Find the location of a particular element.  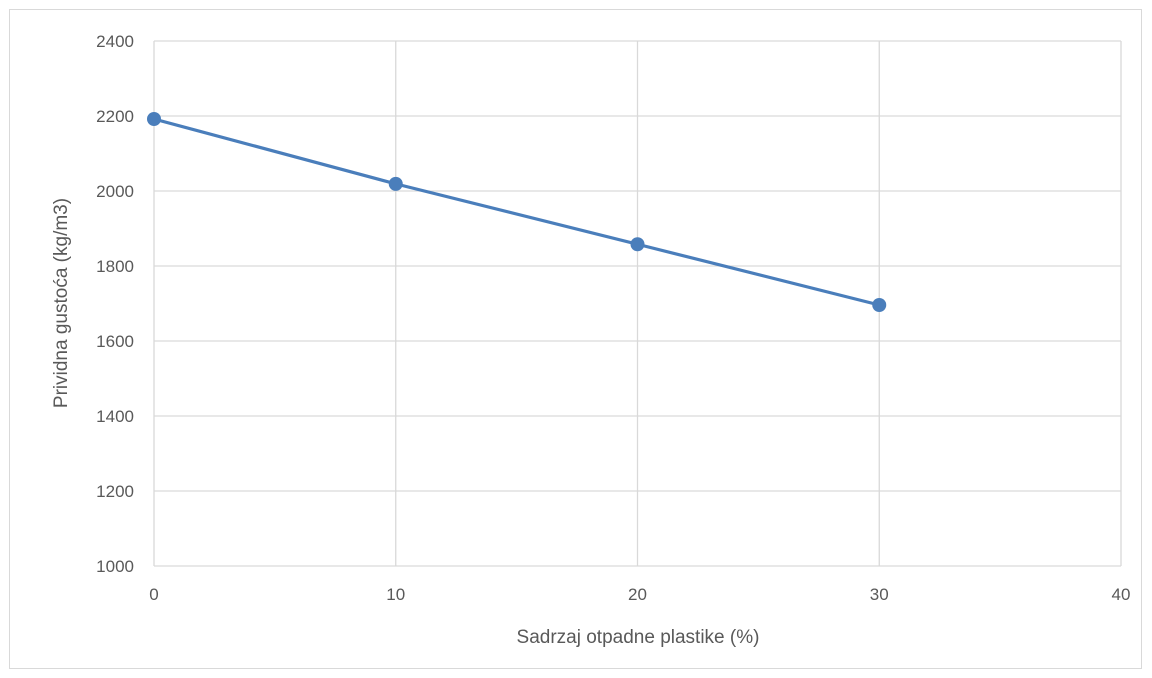

y-tick-labels: 1000 1200 1400 1600 1800 2000 2200 2400 is located at coordinates (115, 304).